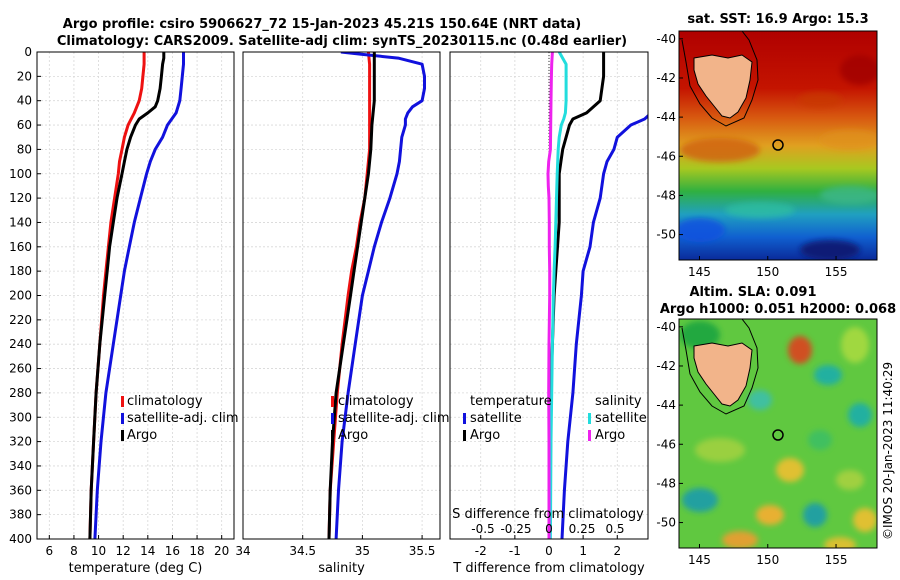  I want to click on series-line-s-satellite, so click(558, 295).